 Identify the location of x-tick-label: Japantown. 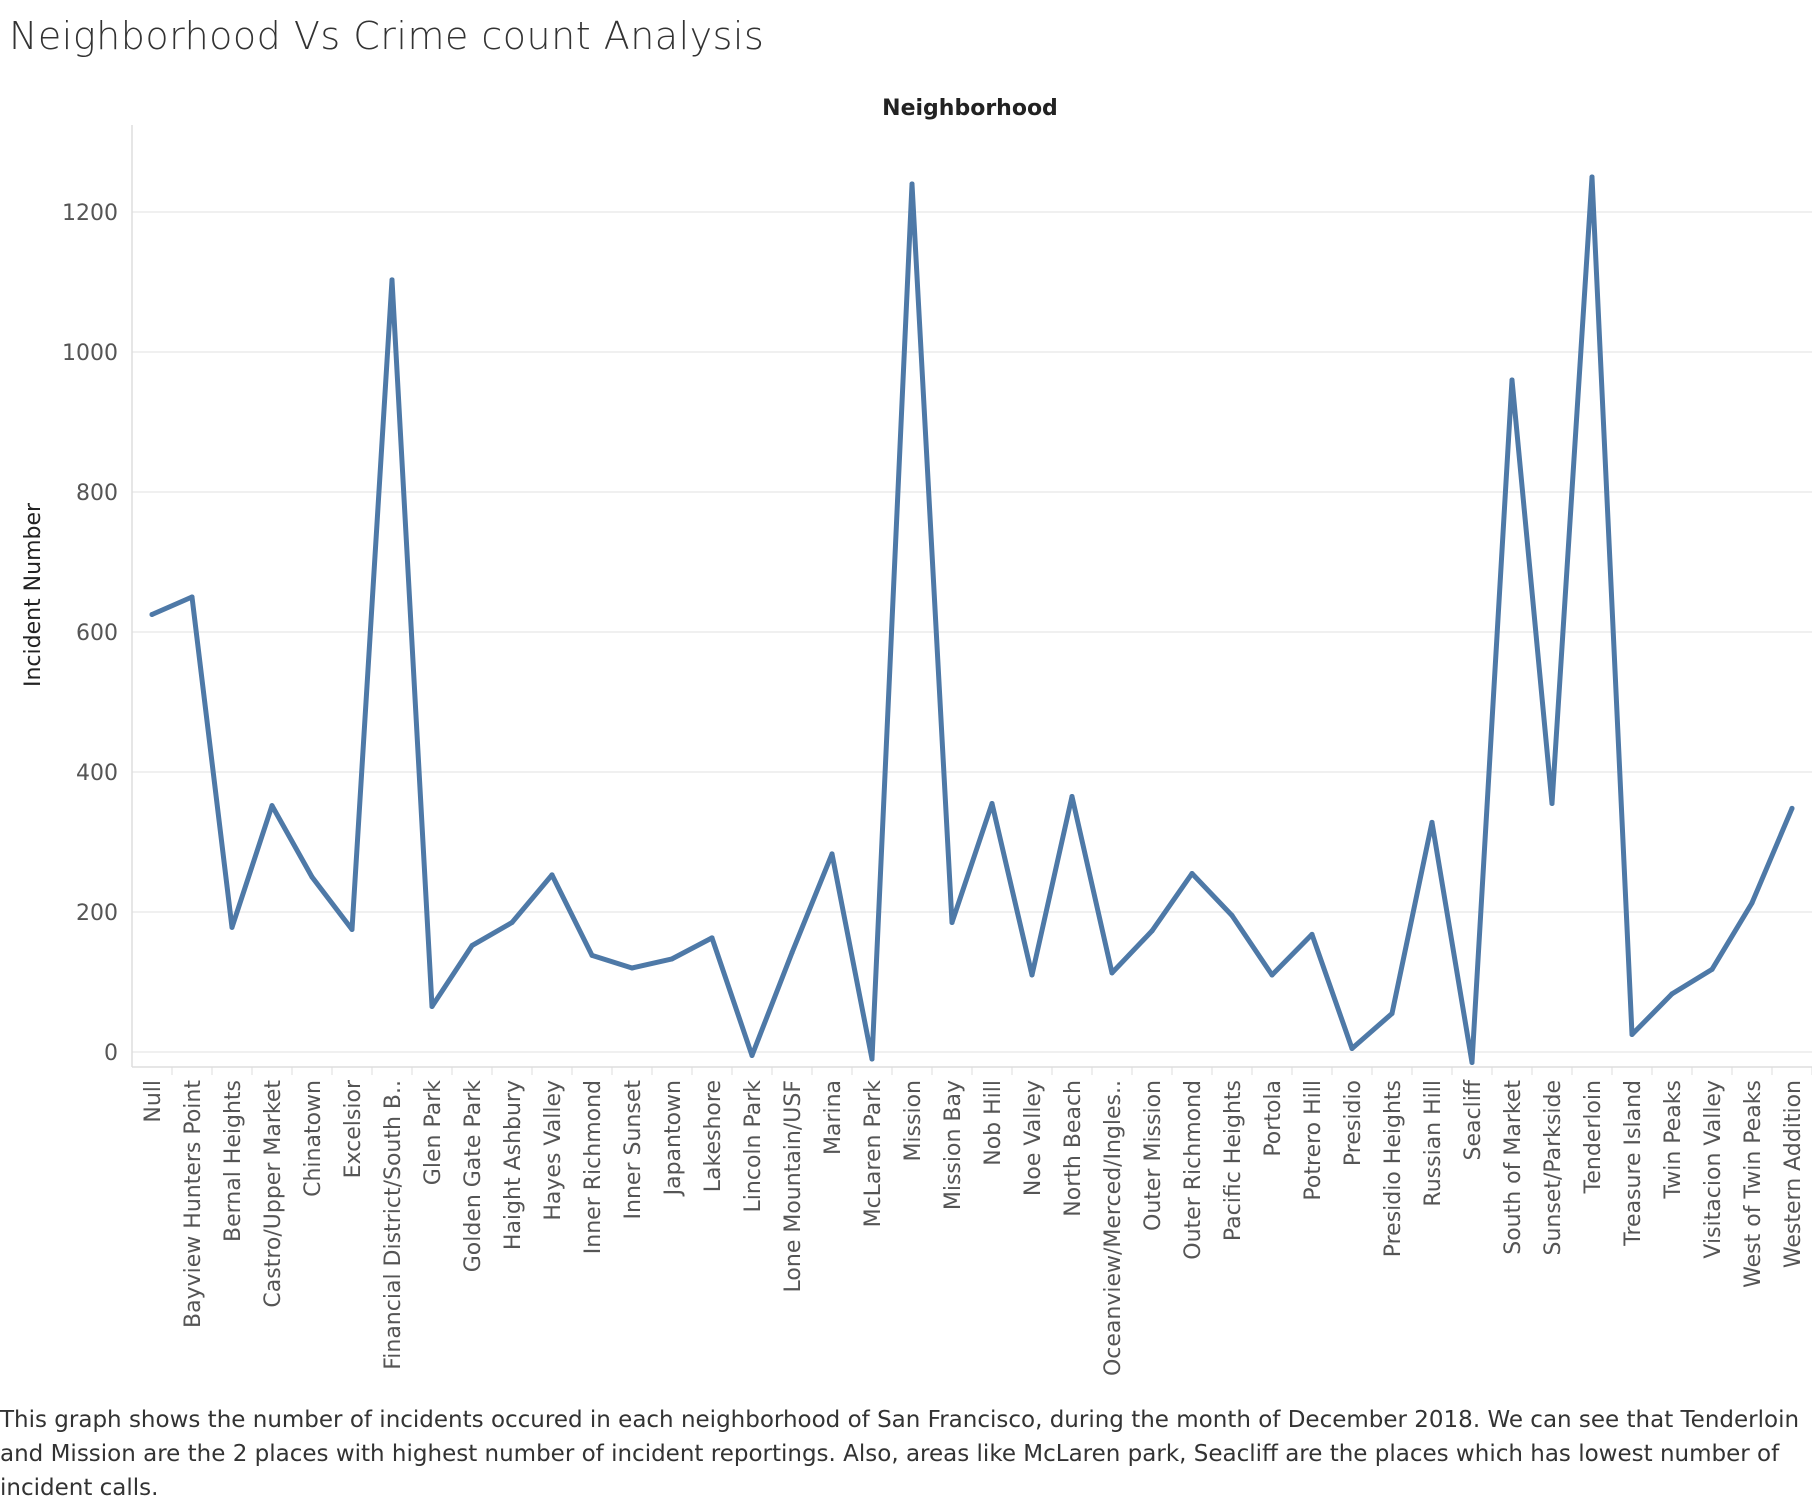
(673, 1138).